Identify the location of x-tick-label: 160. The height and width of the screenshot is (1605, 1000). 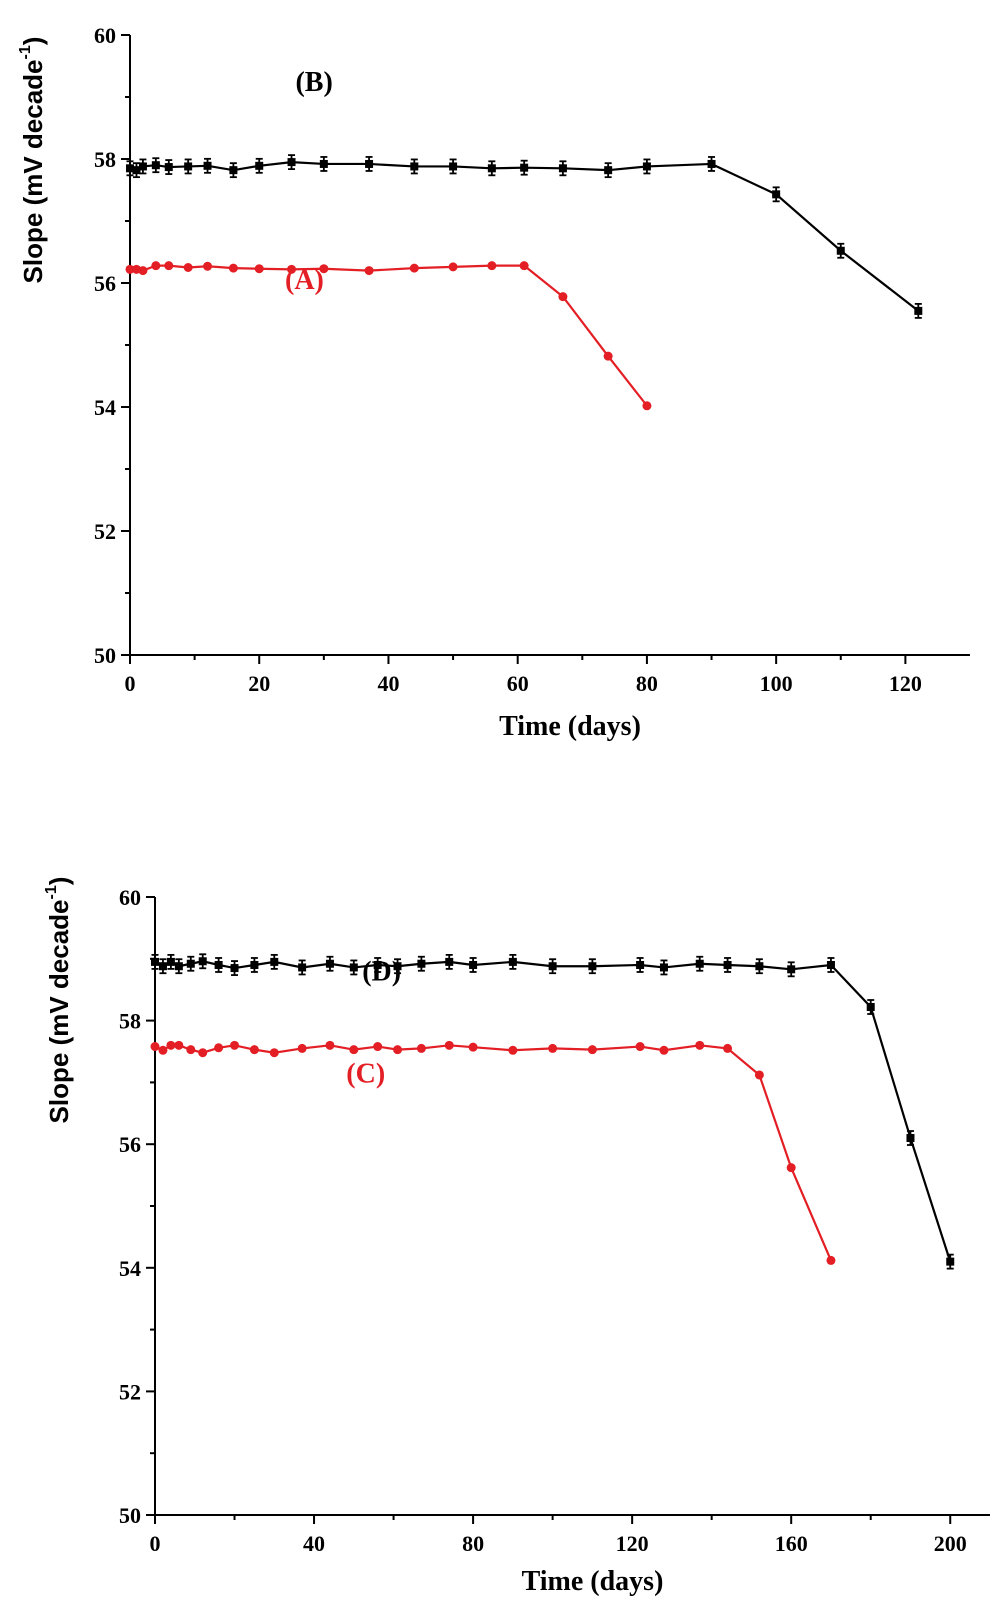
(791, 1543).